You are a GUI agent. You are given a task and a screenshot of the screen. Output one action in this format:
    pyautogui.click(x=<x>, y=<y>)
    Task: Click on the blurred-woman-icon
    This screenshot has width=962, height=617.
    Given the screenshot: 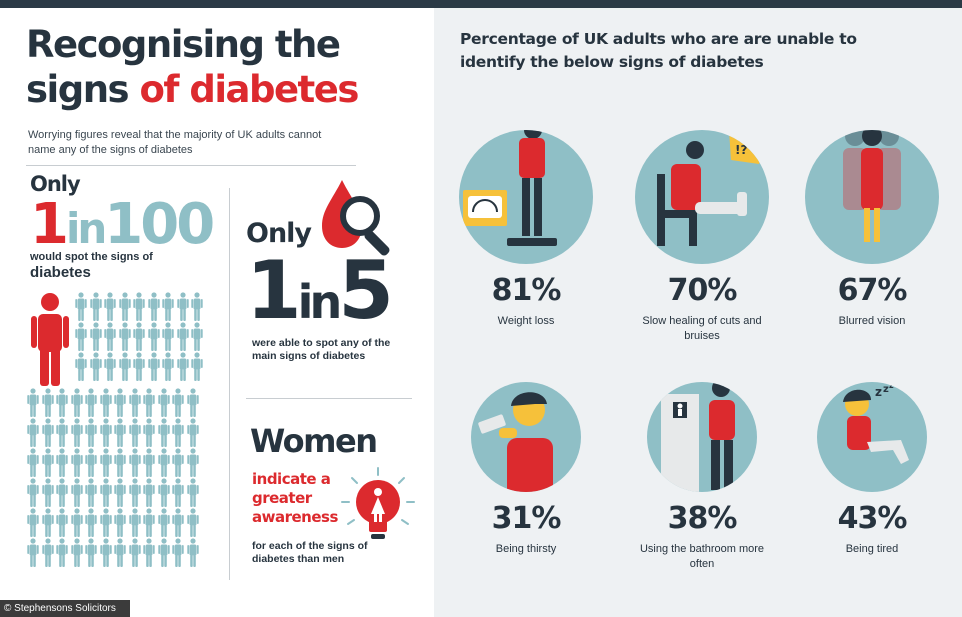 What is the action you would take?
    pyautogui.click(x=872, y=186)
    